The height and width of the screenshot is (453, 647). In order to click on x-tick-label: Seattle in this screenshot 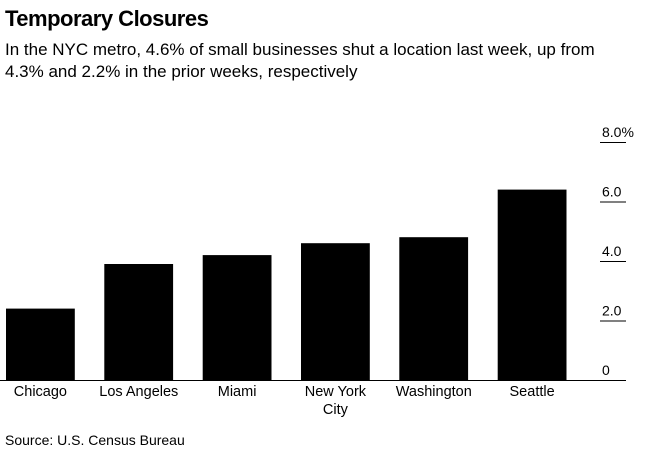, I will do `click(532, 392)`.